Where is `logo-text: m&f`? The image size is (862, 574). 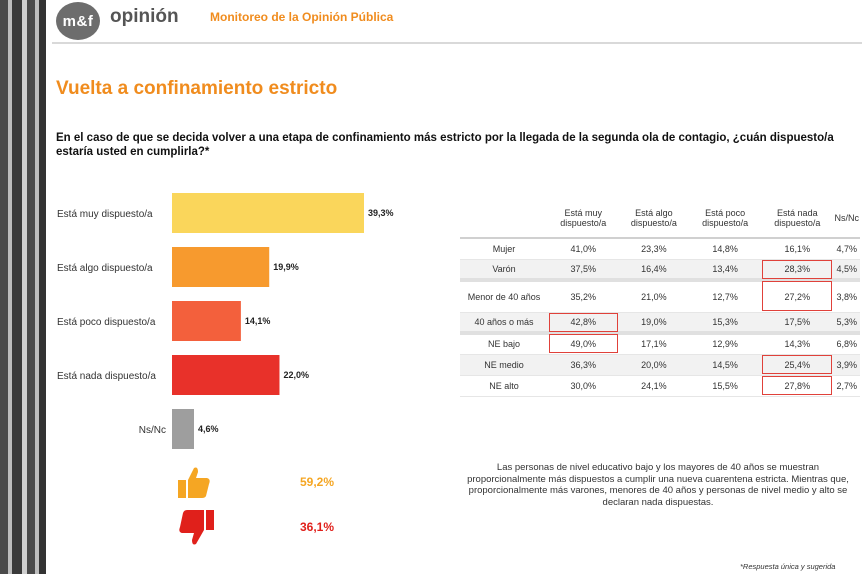 logo-text: m&f is located at coordinates (78, 21).